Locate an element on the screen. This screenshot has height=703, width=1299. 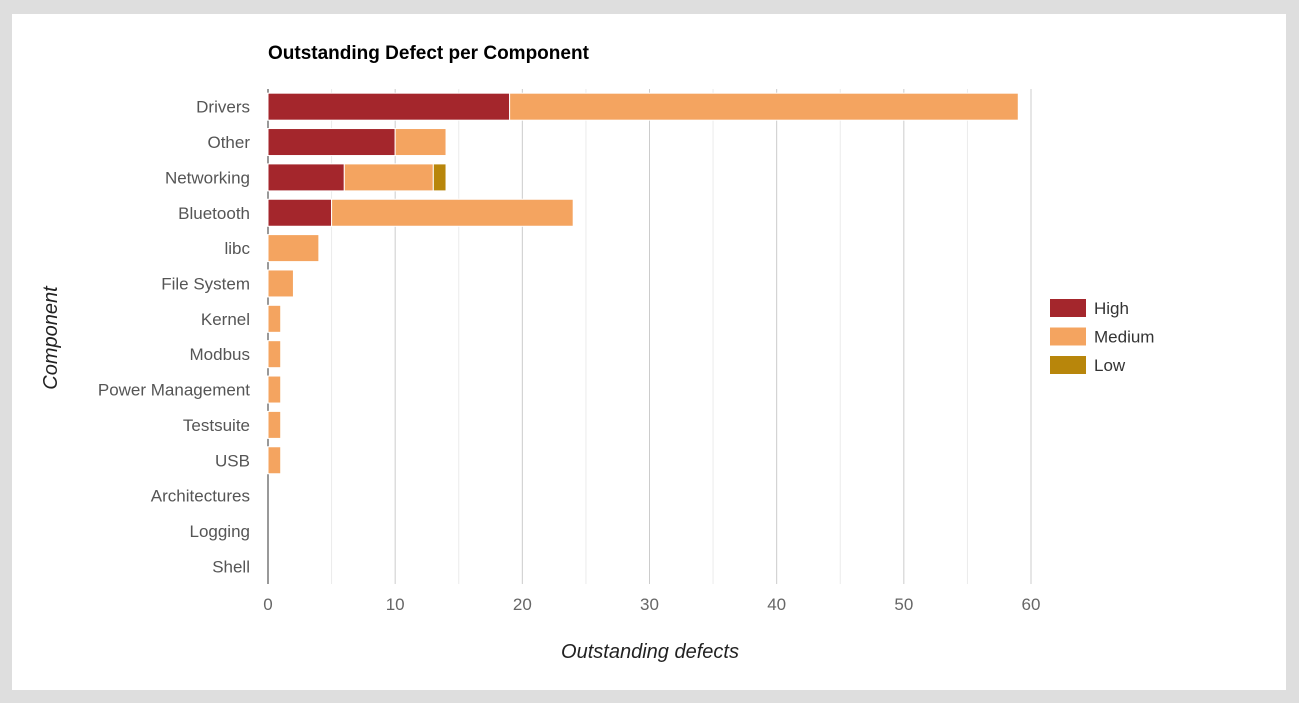
x-tick-label: 10 is located at coordinates (395, 604).